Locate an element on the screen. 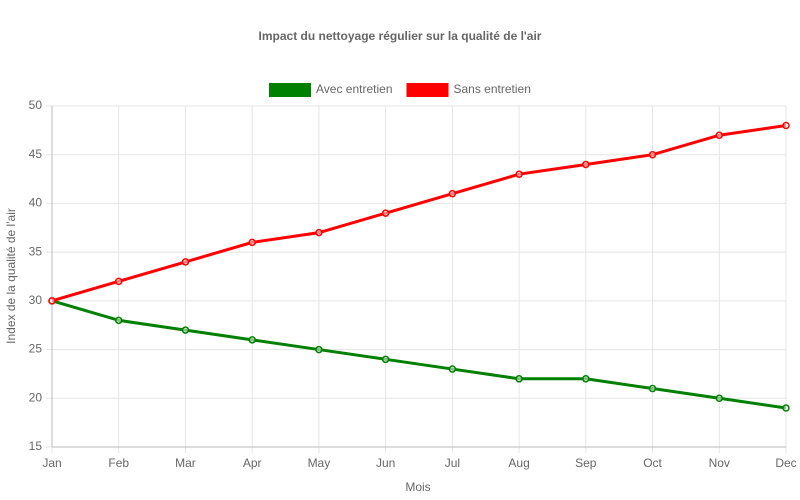 The width and height of the screenshot is (800, 500). x-tick-label: Aug is located at coordinates (518, 463).